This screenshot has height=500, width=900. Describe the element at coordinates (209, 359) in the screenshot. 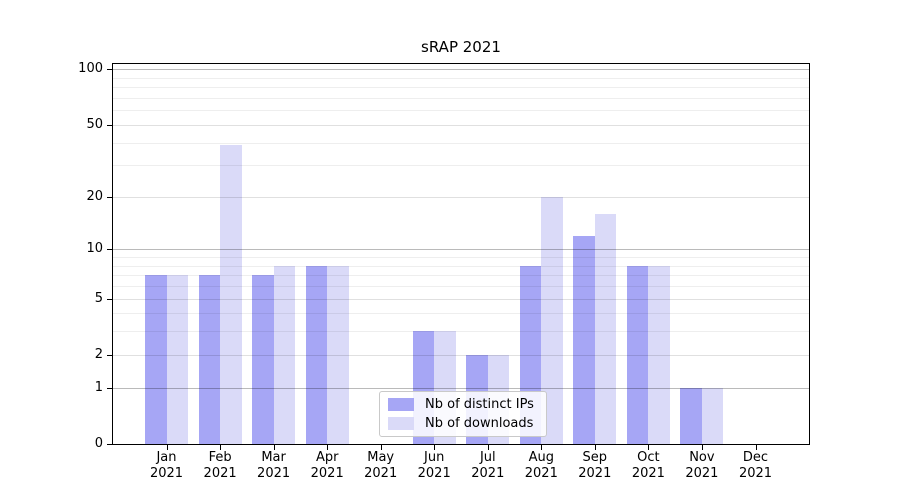

I see `bar-ips-feb` at that location.